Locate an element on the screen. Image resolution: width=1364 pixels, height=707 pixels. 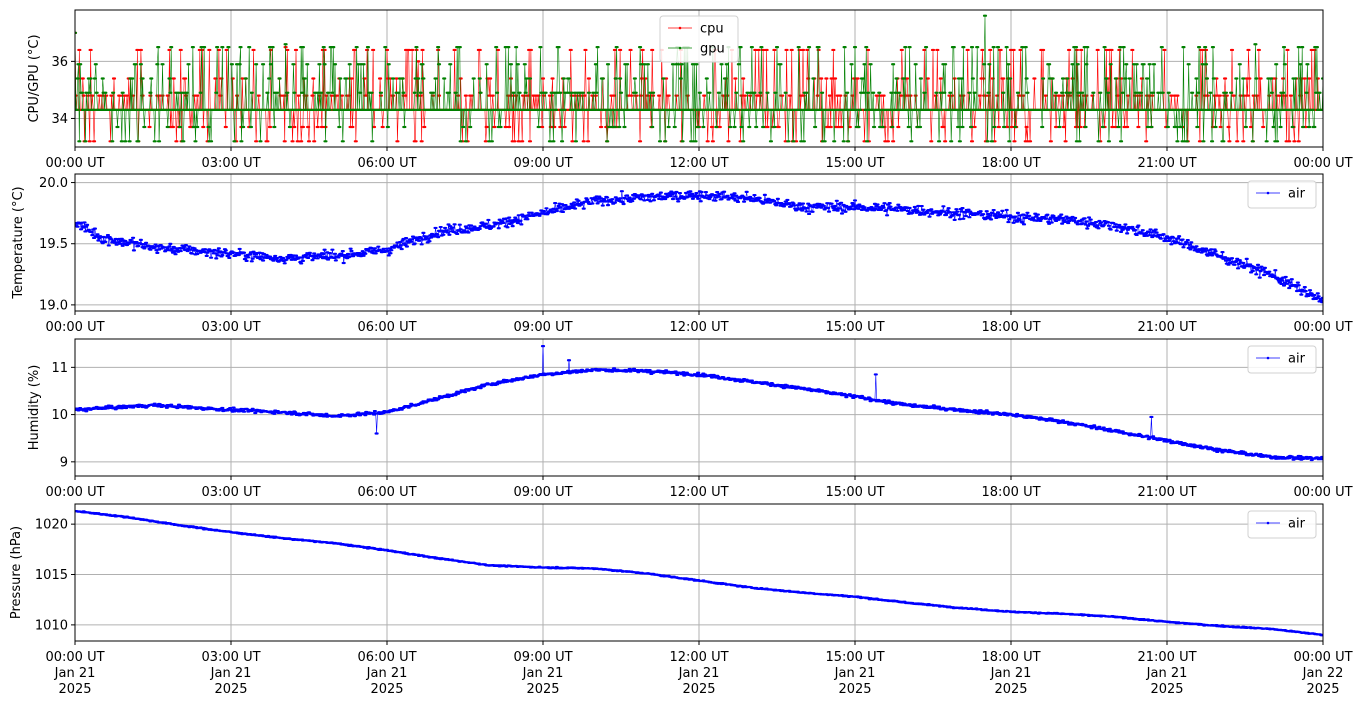
y-axis-label: Pressure (hPa) is located at coordinates (16, 572).